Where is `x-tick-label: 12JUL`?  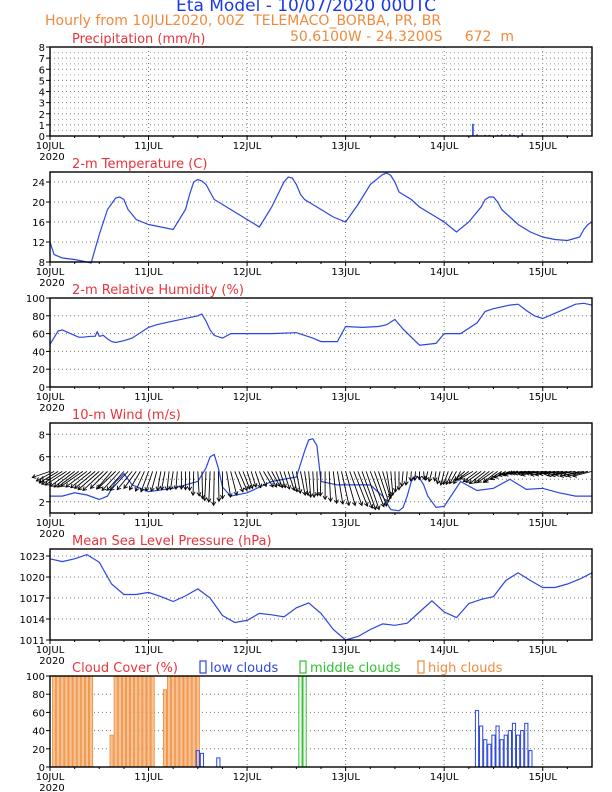
x-tick-label: 12JUL is located at coordinates (247, 650).